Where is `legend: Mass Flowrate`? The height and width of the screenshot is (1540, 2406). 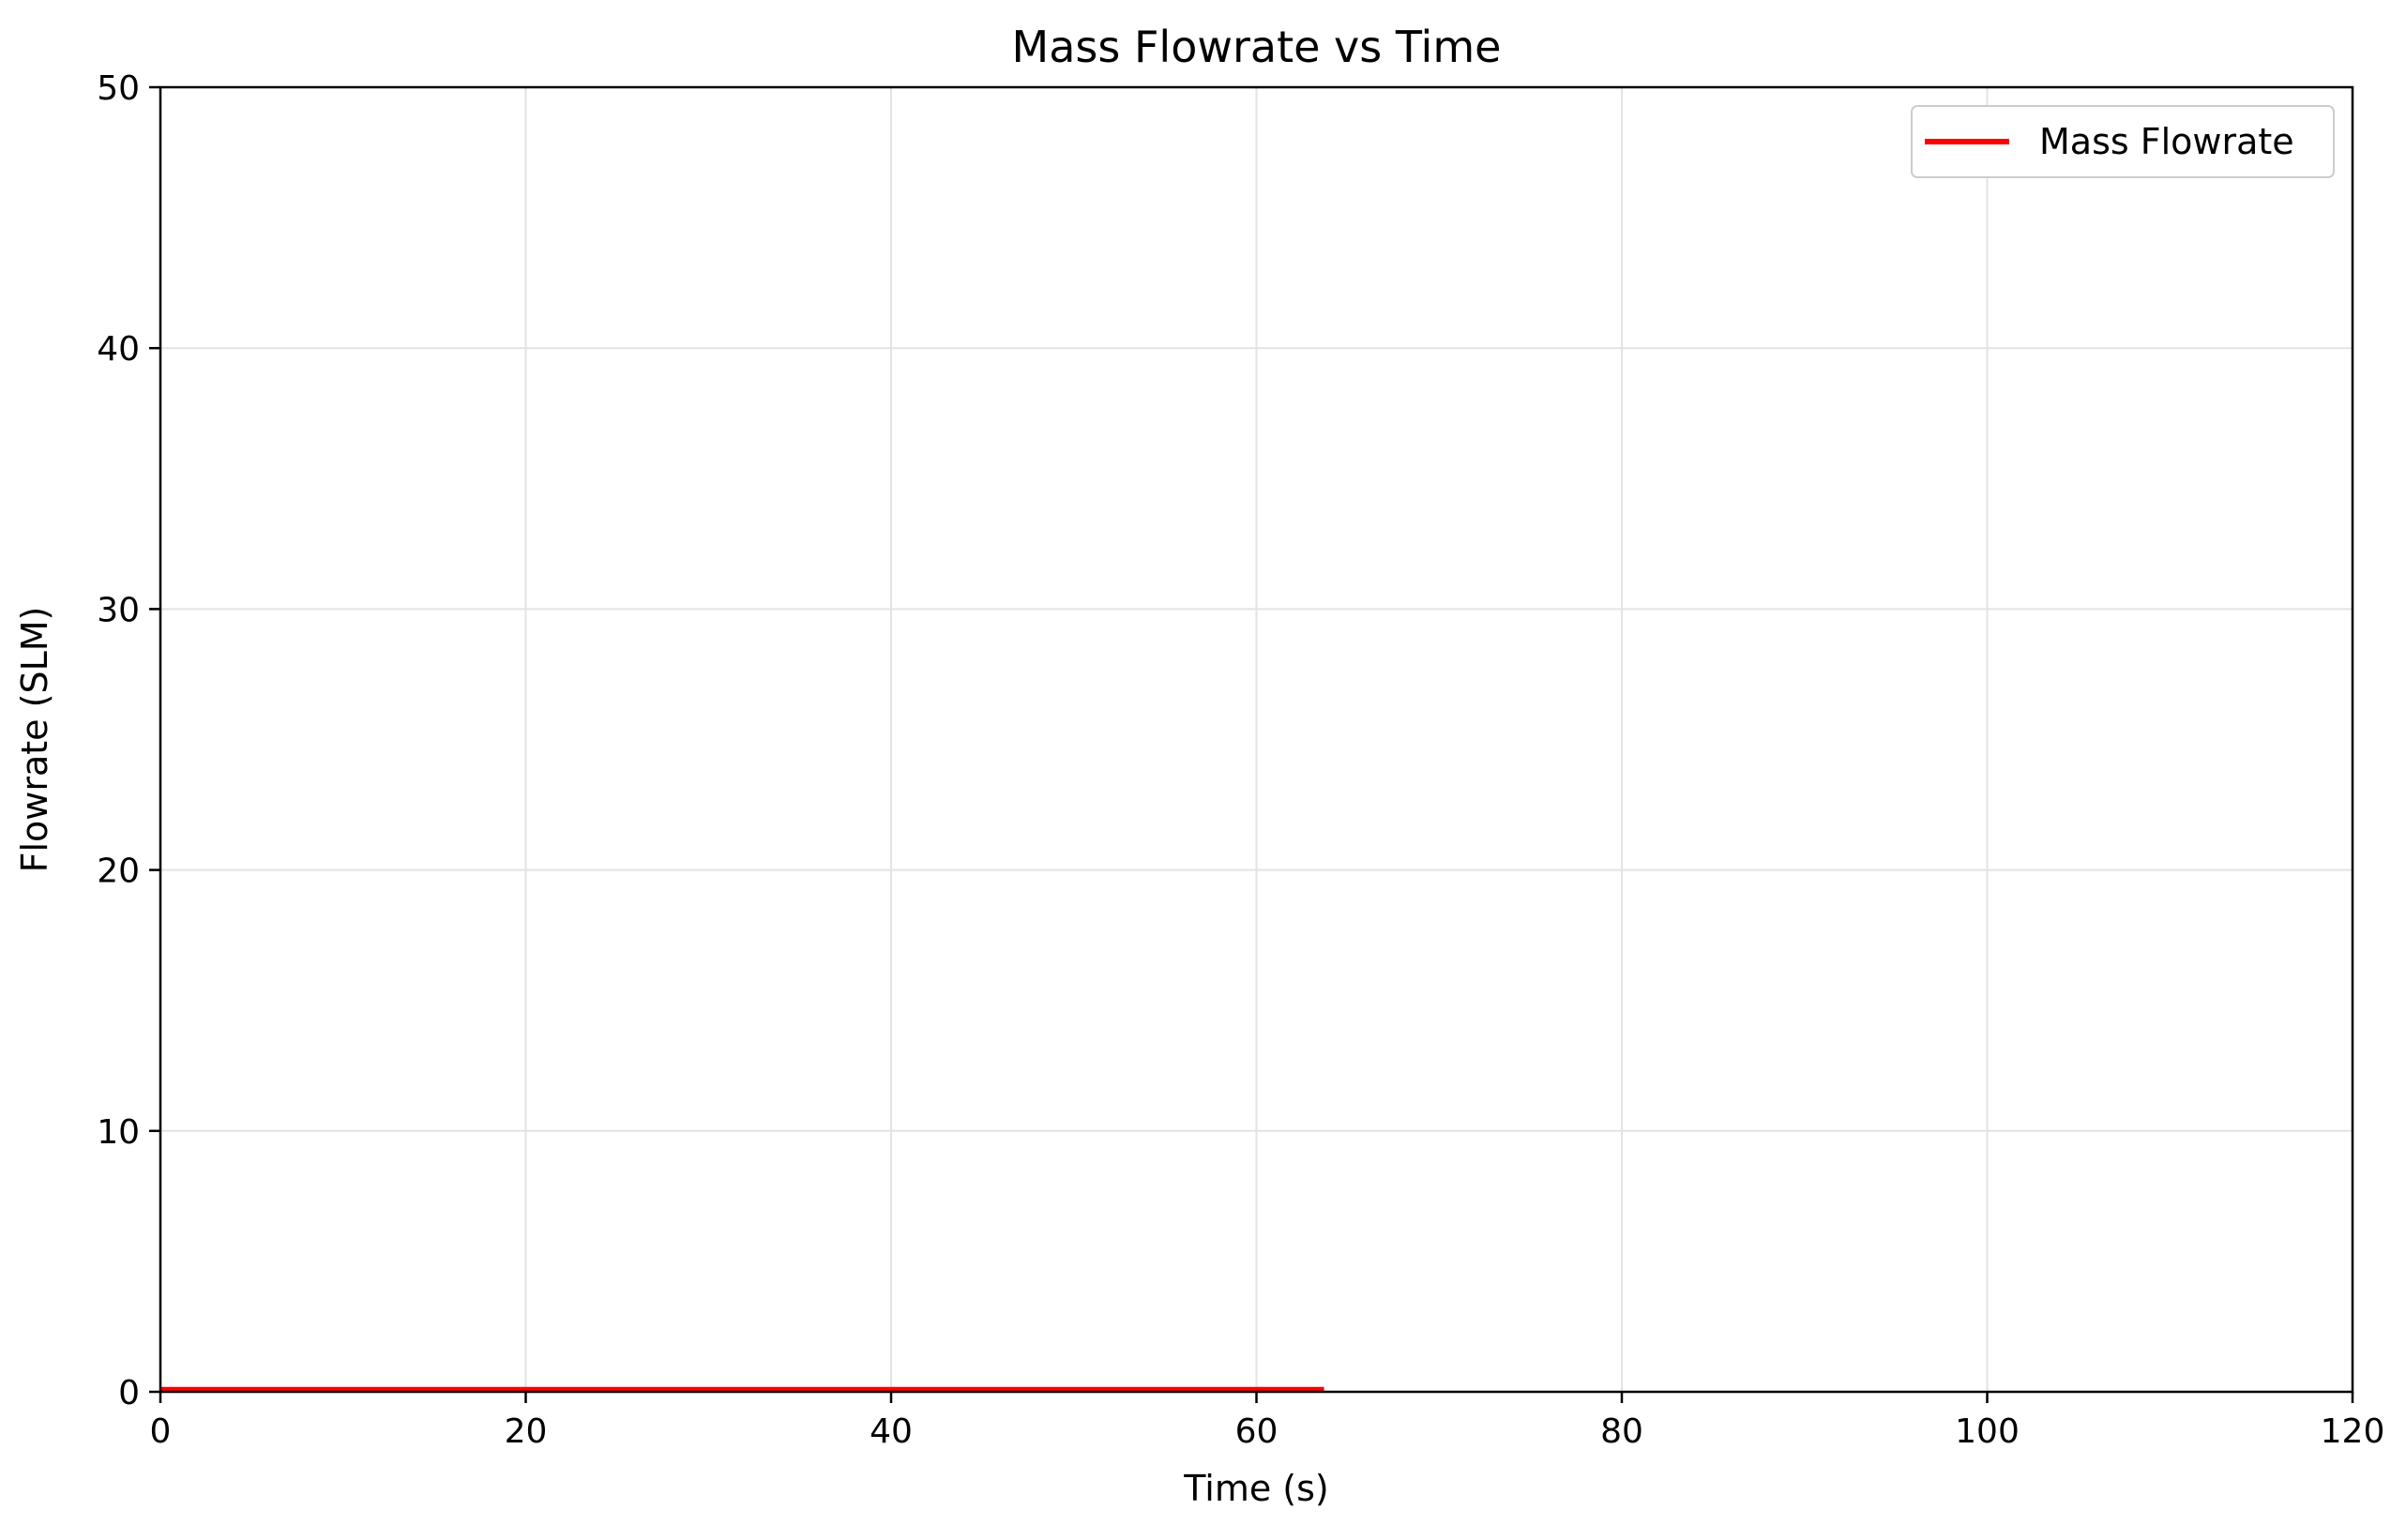
legend: Mass Flowrate is located at coordinates (2123, 141).